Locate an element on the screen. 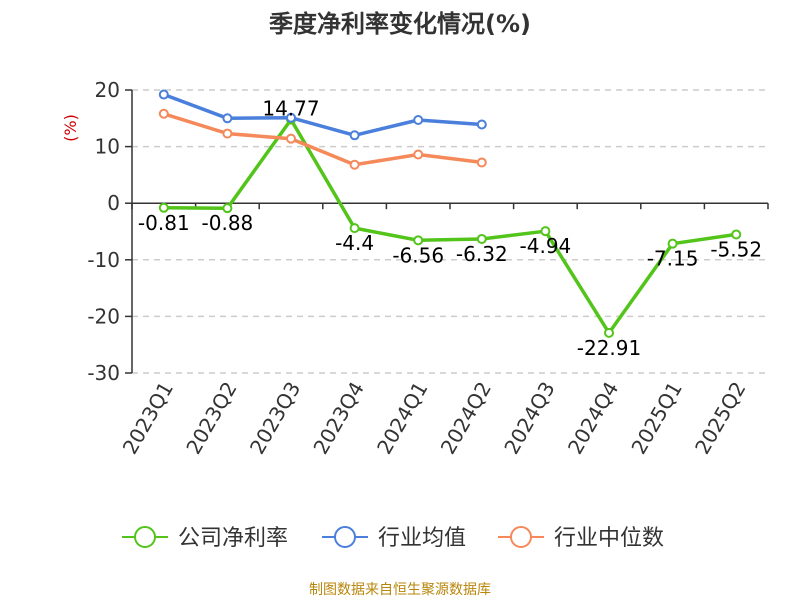 Image resolution: width=800 pixels, height=600 pixels. chart-title: 季度净利率变化情况(%) is located at coordinates (400, 24).